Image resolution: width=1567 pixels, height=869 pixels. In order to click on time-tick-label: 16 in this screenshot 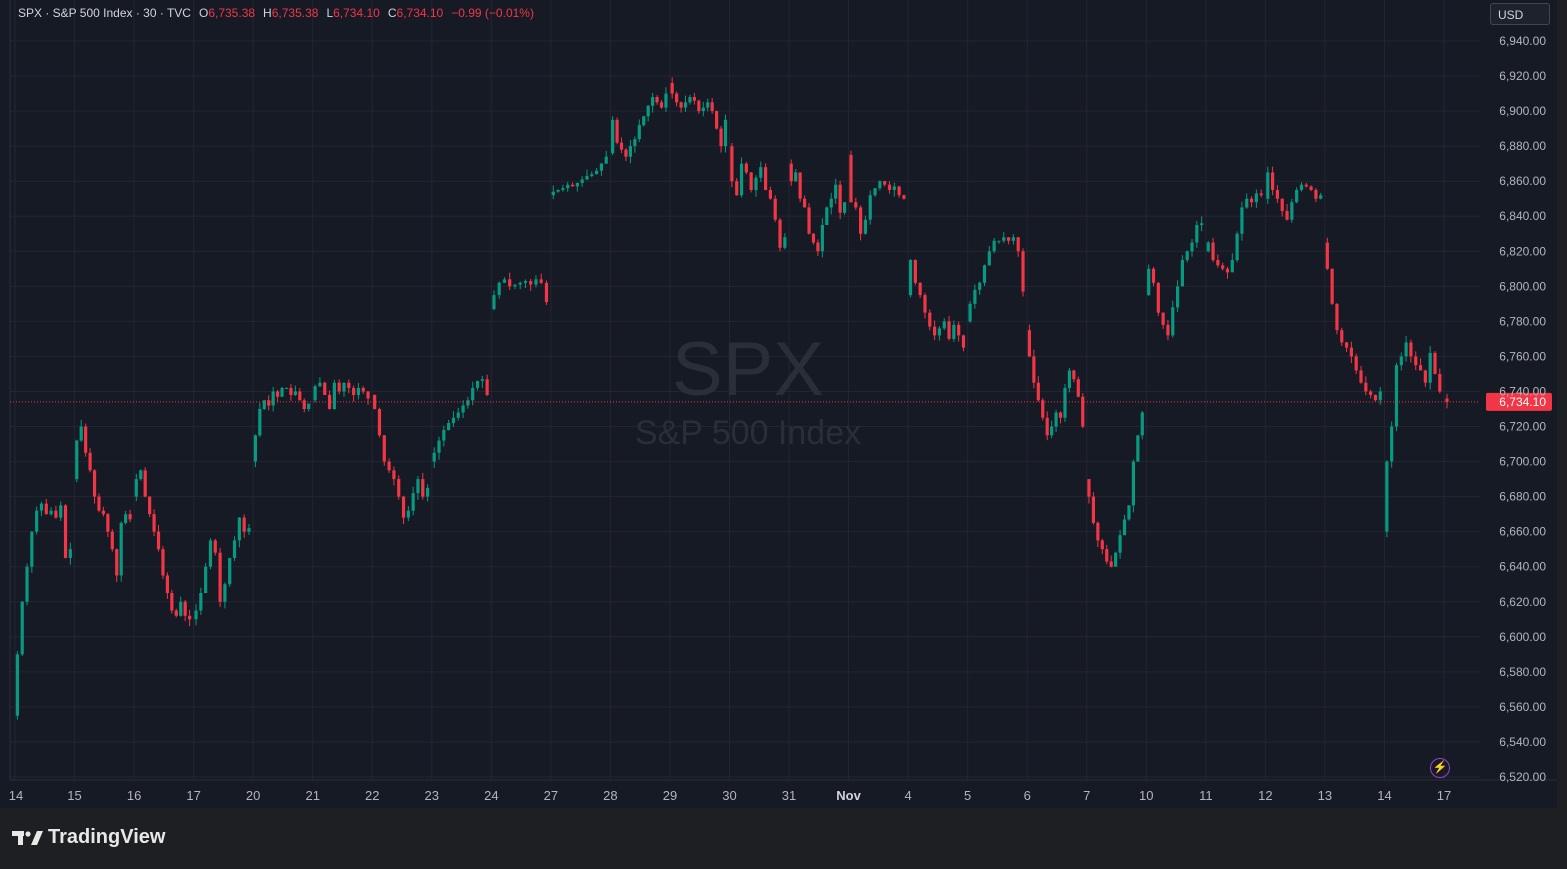, I will do `click(134, 795)`.